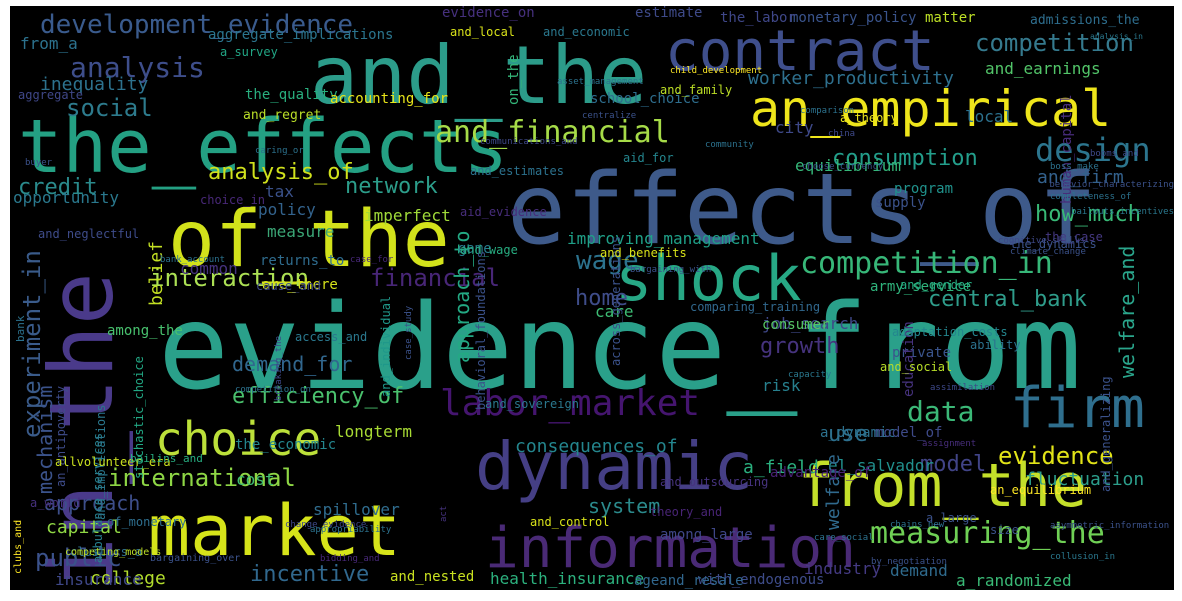 The image size is (1182, 601). Describe the element at coordinates (391, 186) in the screenshot. I see `word-network: network` at that location.